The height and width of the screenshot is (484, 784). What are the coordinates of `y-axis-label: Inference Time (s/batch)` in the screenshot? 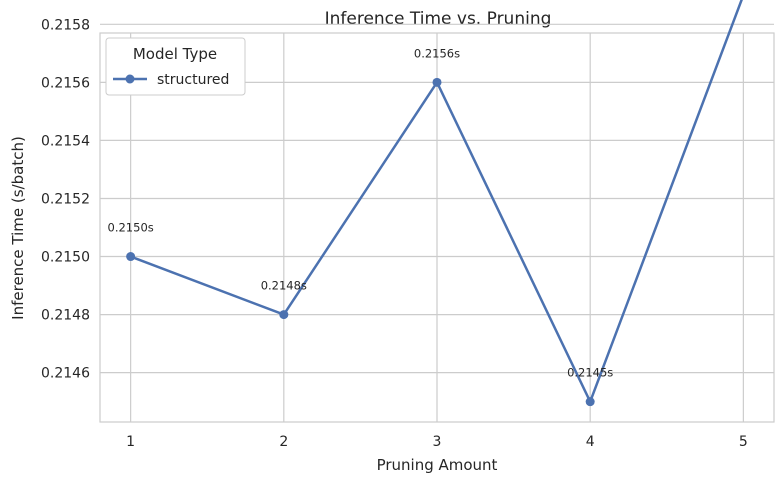 It's located at (18, 228).